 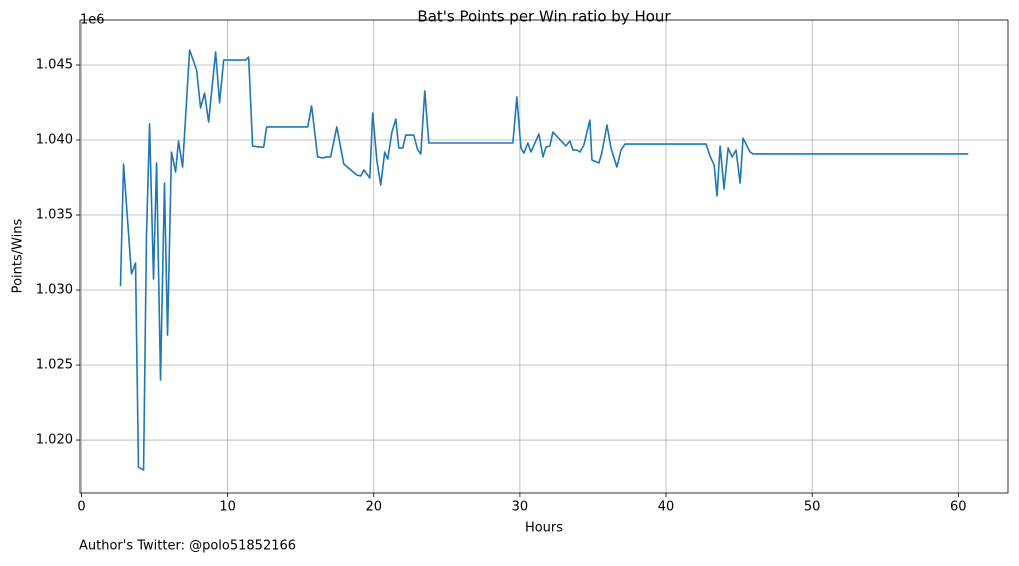 What do you see at coordinates (544, 17) in the screenshot?
I see `chart-title: Bat's Points per Win ratio by Hour` at bounding box center [544, 17].